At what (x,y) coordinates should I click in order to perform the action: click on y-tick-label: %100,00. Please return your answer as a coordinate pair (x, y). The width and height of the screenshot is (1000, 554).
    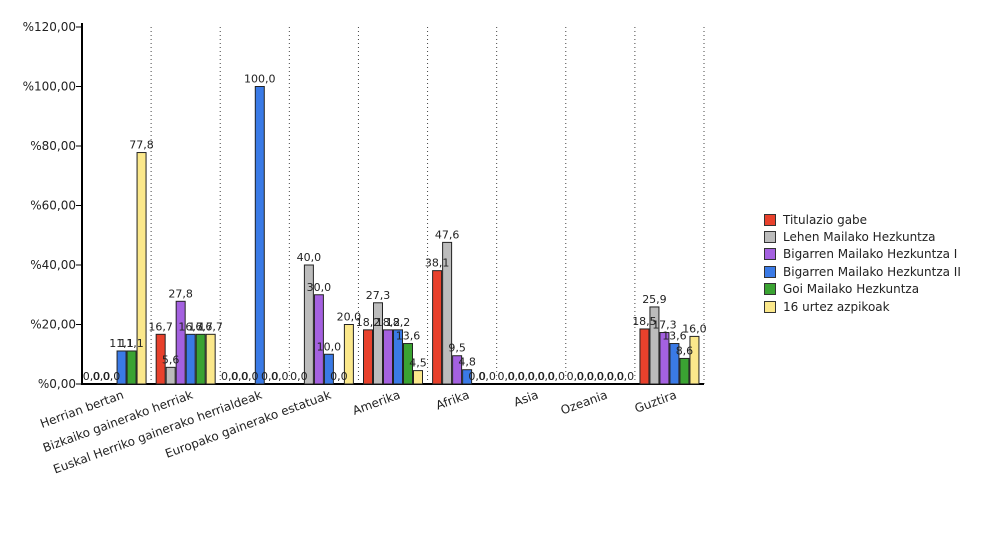
    Looking at the image, I should click on (49, 87).